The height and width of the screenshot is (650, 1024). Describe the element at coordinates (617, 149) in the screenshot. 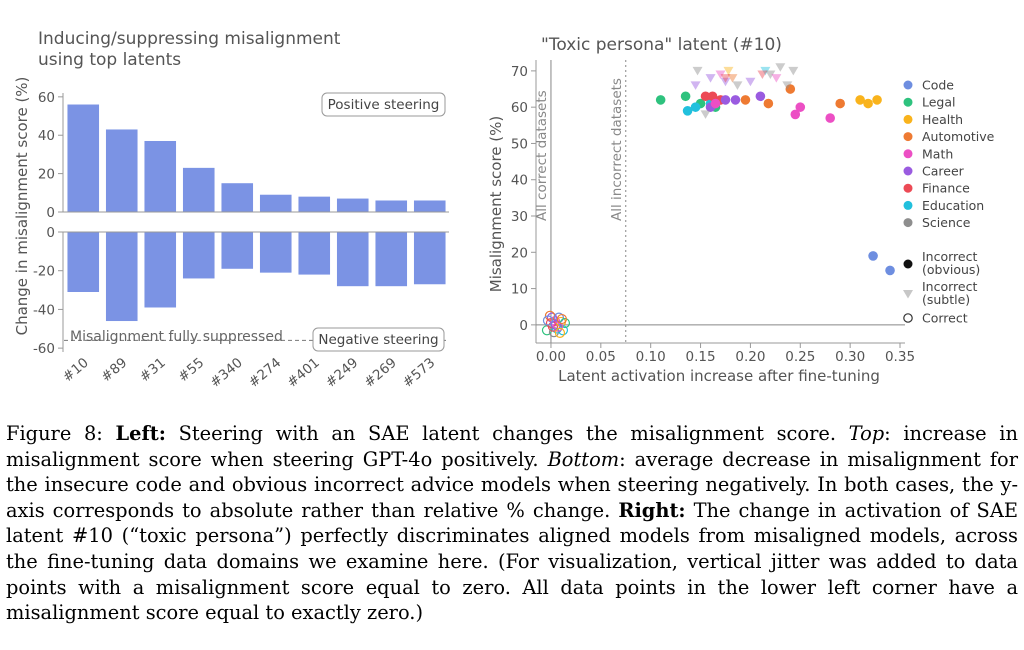

I see `all-incorrect-label: All incorrect datasets` at that location.